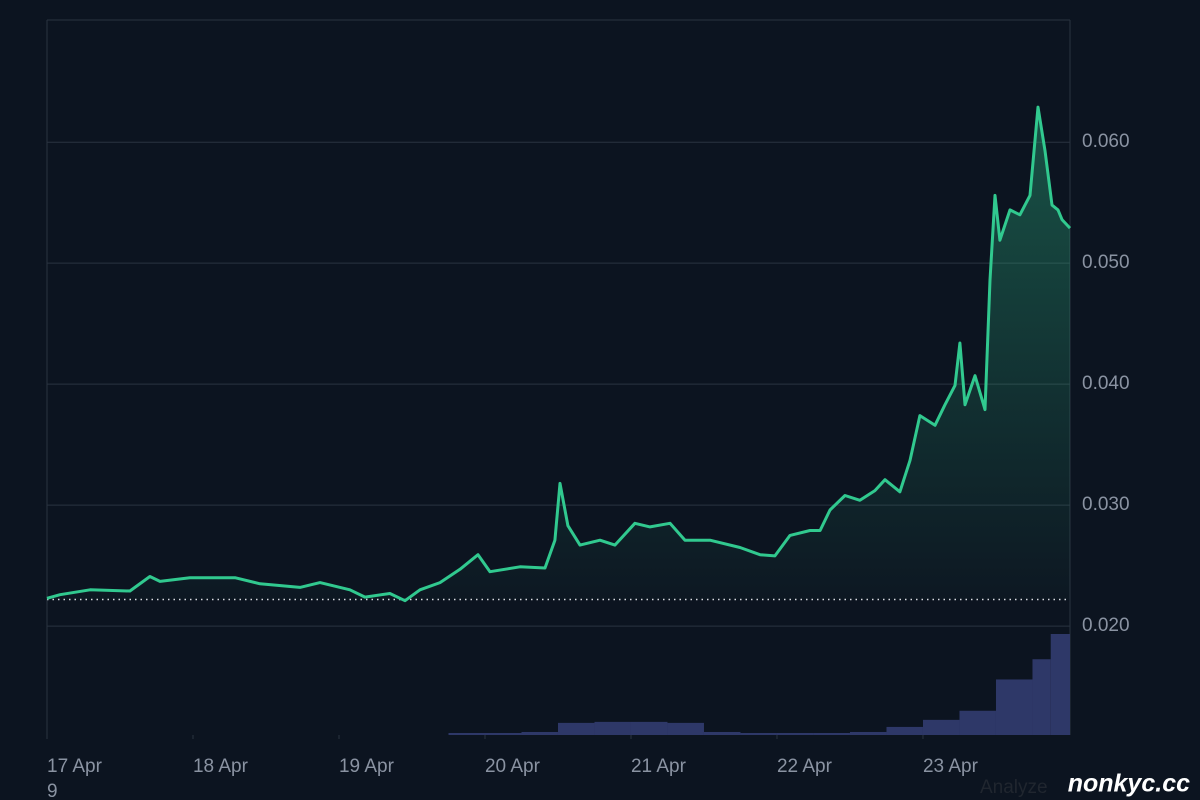  I want to click on x-tick-label: 21 Apr, so click(659, 766).